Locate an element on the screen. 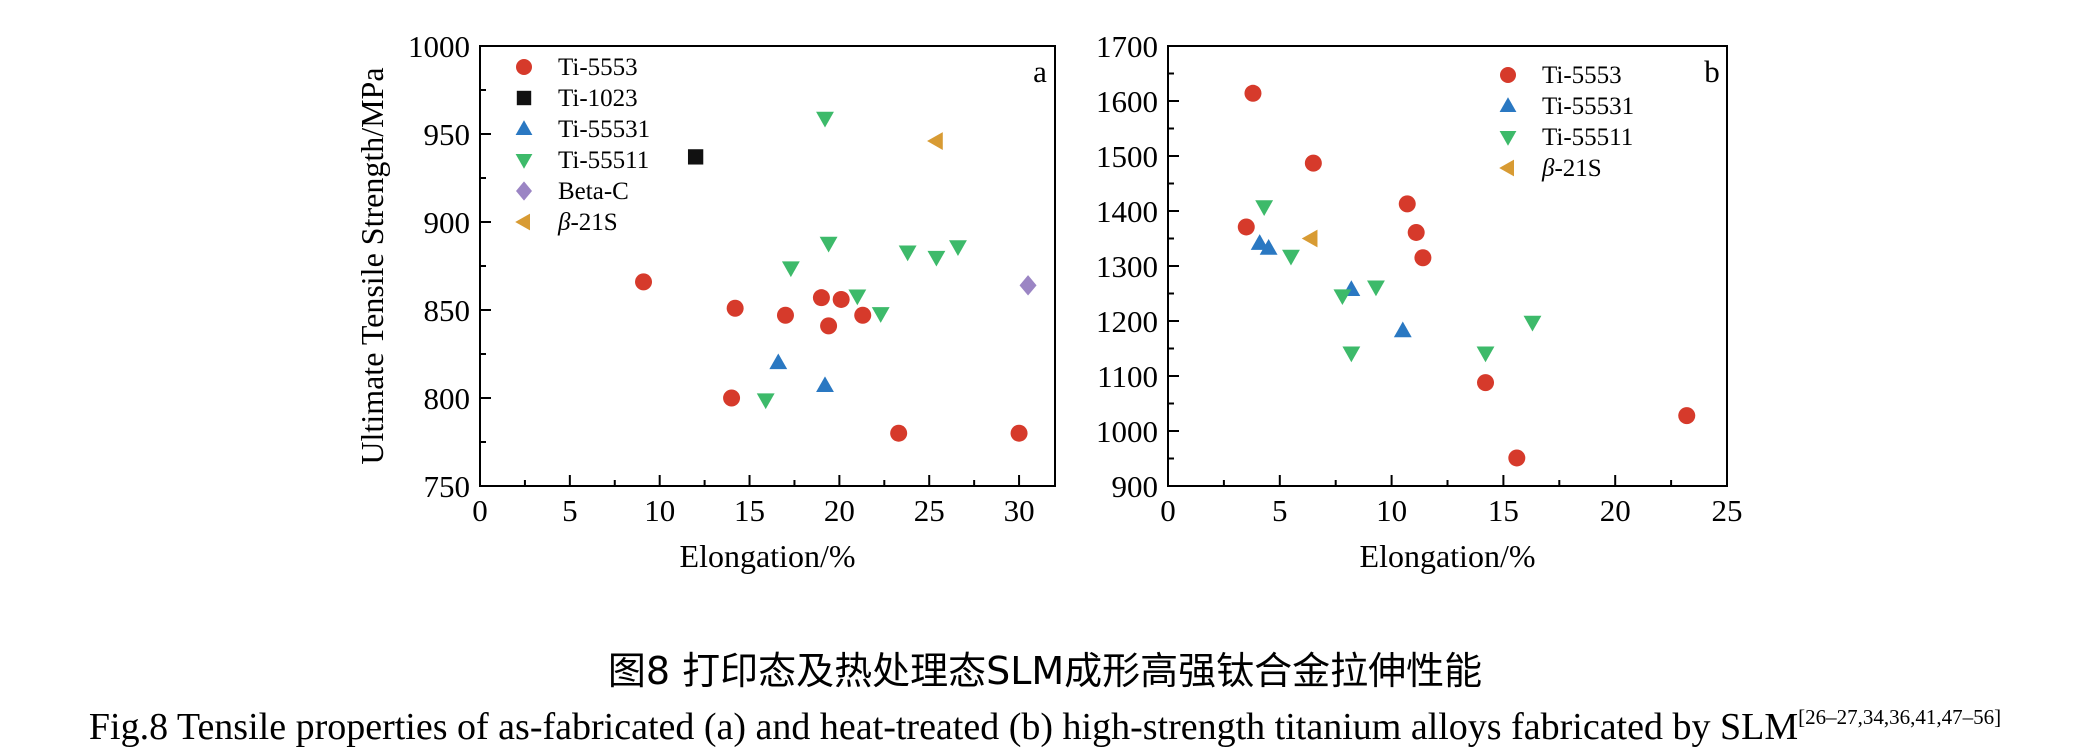 The width and height of the screenshot is (2090, 749). series-beta-c is located at coordinates (1028, 285).